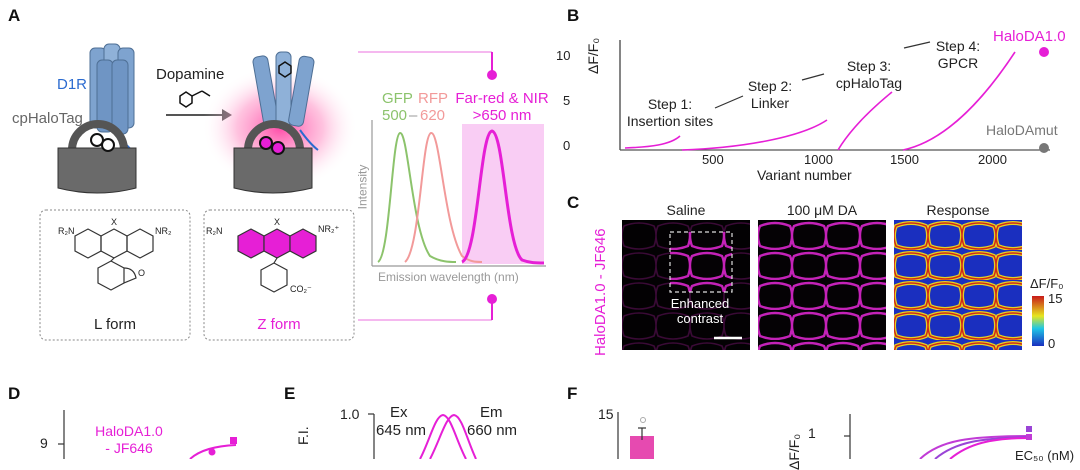  What do you see at coordinates (754, 135) in the screenshot?
I see `b-step2-trace` at bounding box center [754, 135].